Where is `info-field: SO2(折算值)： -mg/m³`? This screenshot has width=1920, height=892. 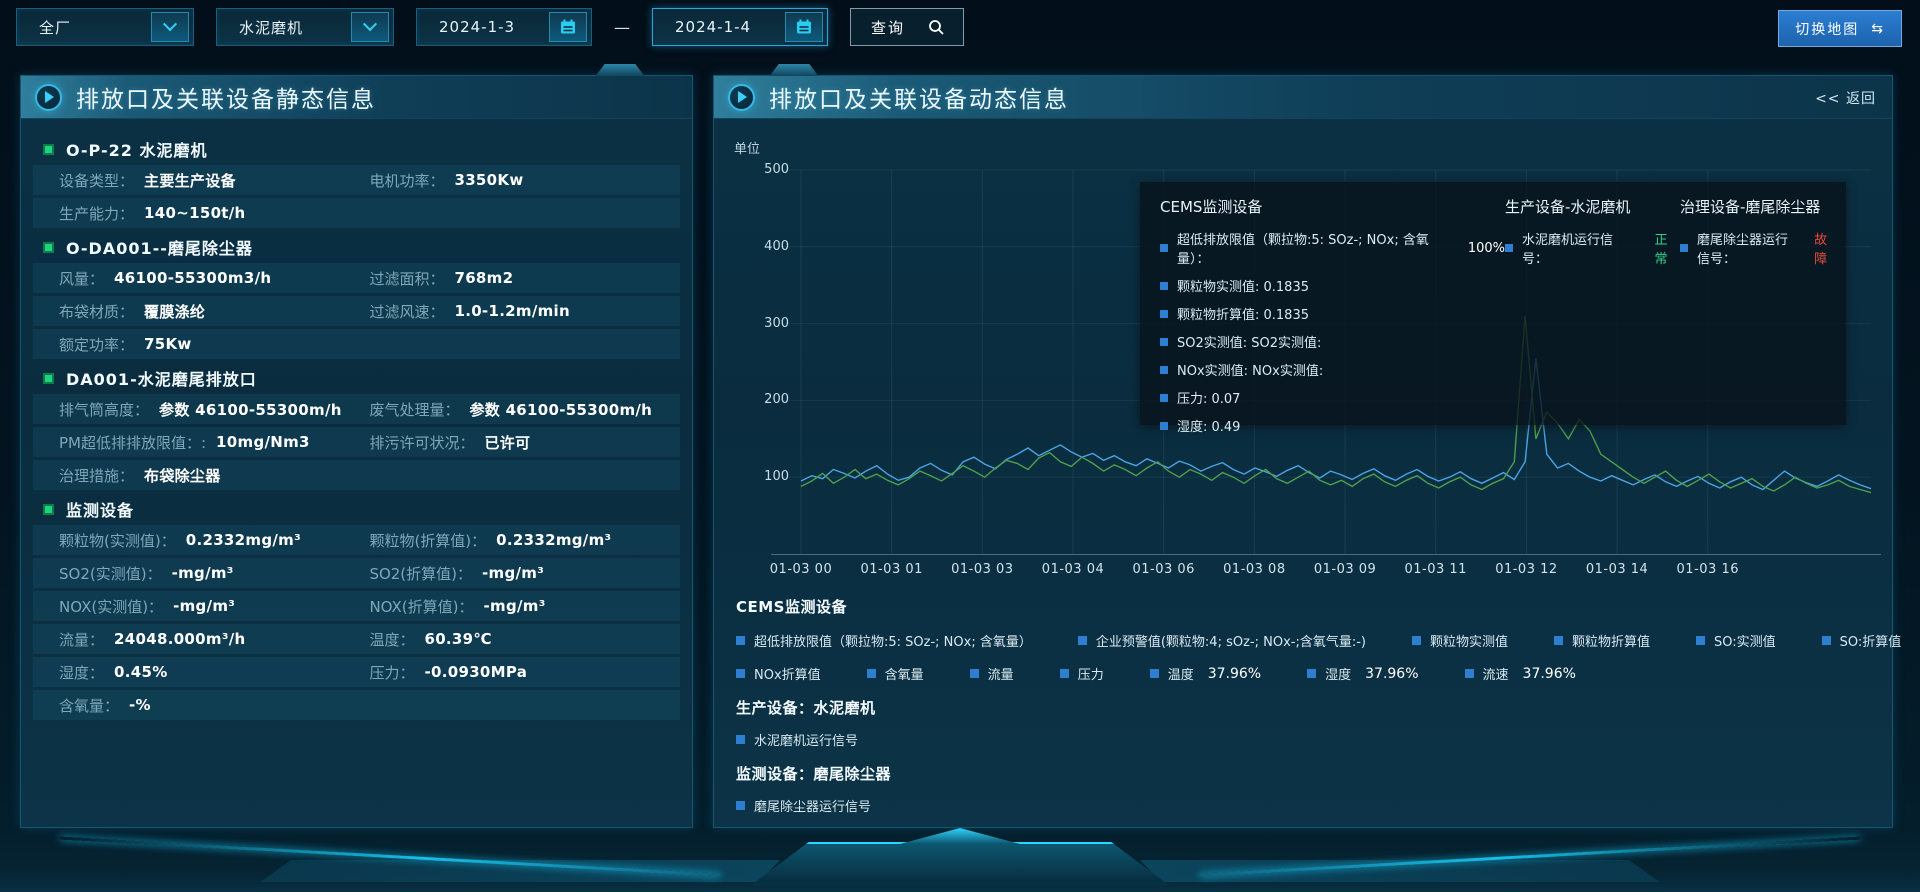
info-field: SO2(折算值)： -mg/m³ is located at coordinates (524, 573).